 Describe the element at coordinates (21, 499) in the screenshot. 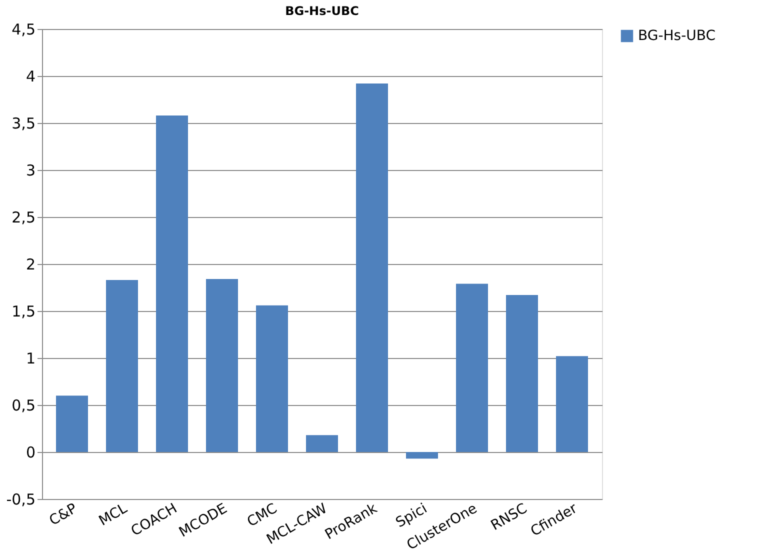

I see `y-tick-label: -0,5` at that location.